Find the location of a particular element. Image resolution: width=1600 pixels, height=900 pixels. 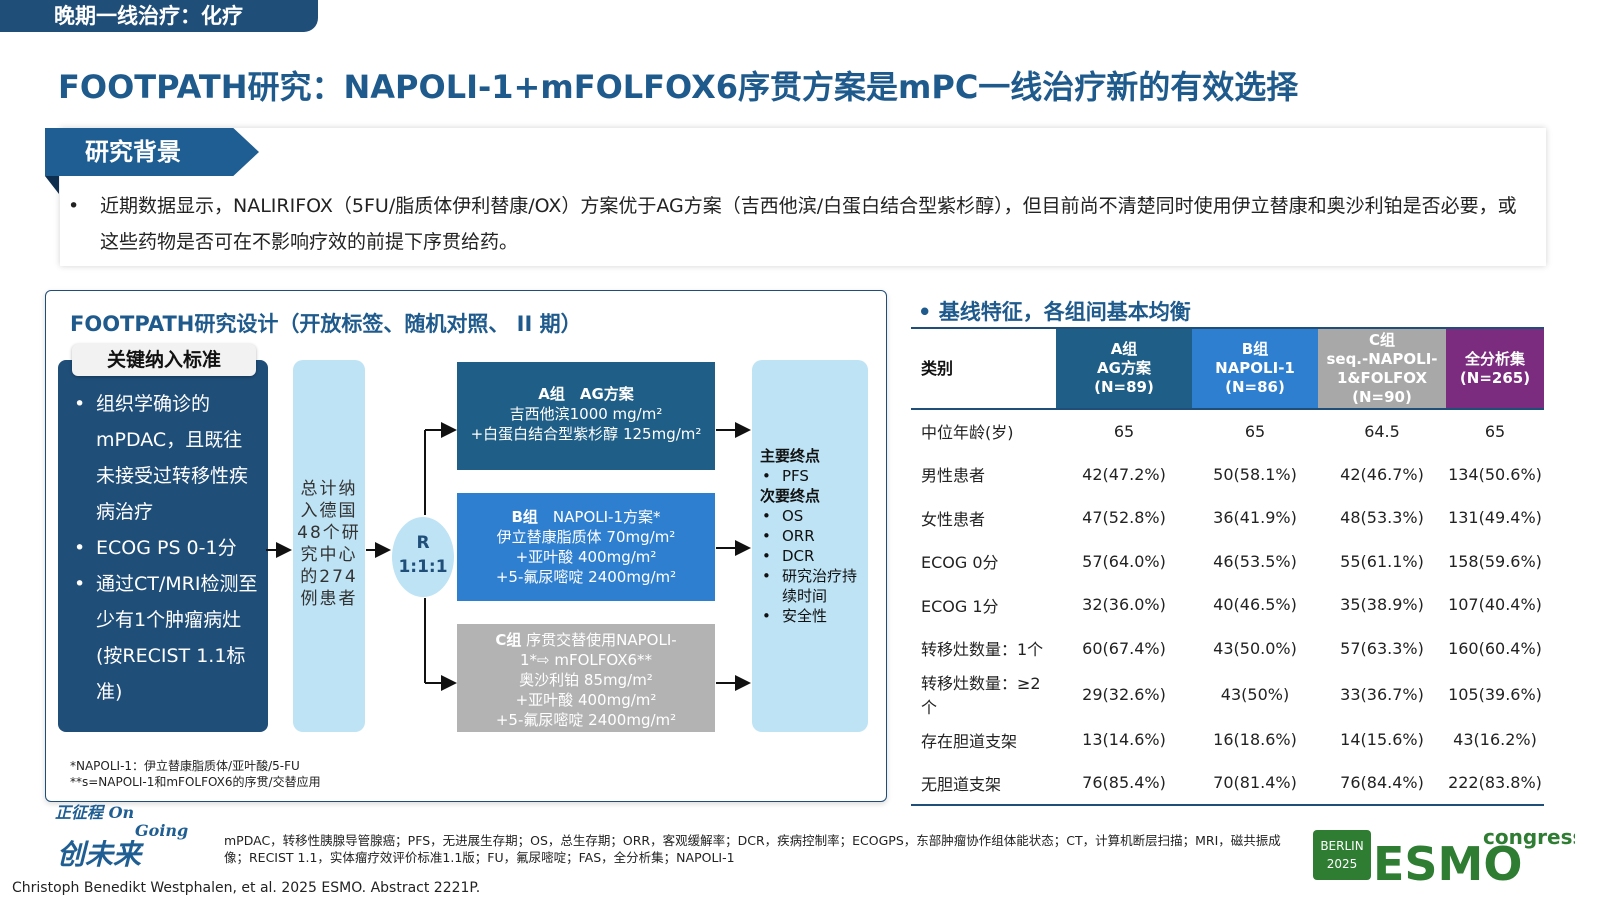

table-cell: 76(85.4%) is located at coordinates (1124, 783).